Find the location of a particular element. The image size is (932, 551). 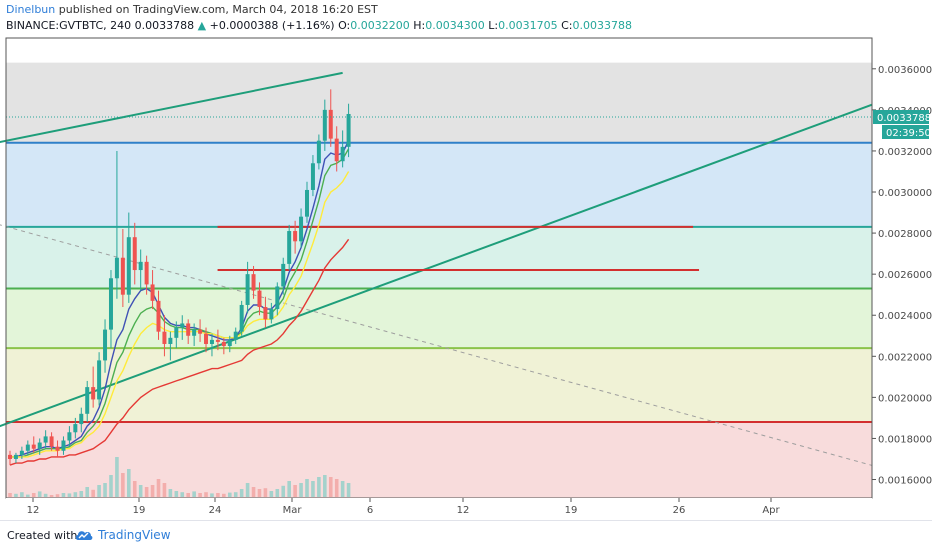

y-tick-label: 0.0030000 is located at coordinates (905, 193).